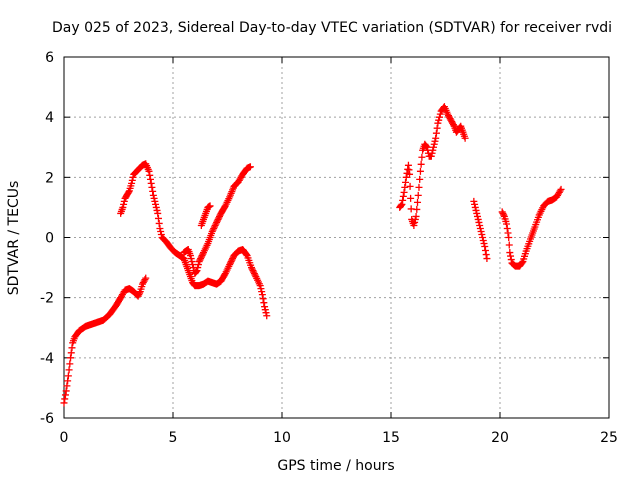  Describe the element at coordinates (47, 359) in the screenshot. I see `y-tick-label: -4` at that location.